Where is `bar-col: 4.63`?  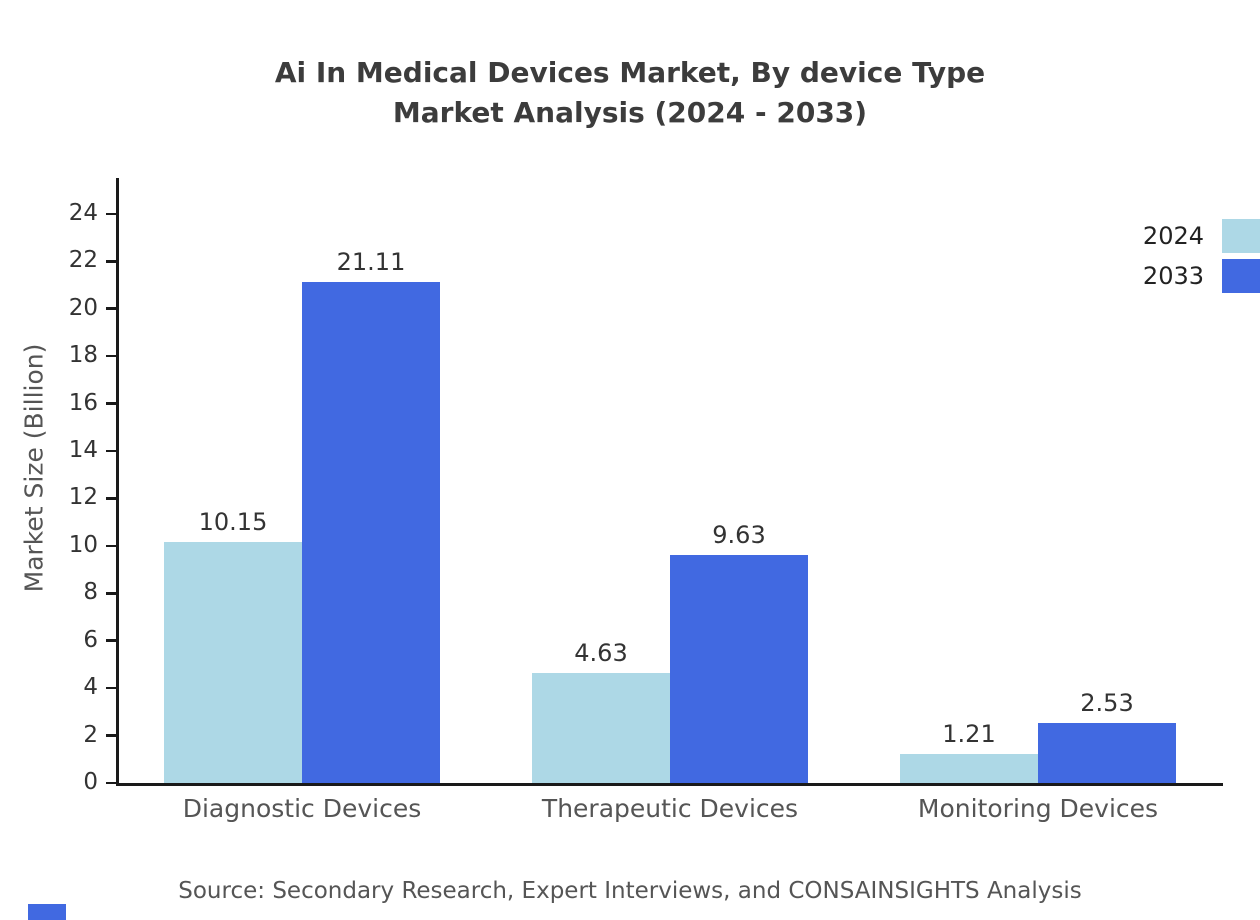
bar-col: 4.63 is located at coordinates (601, 711).